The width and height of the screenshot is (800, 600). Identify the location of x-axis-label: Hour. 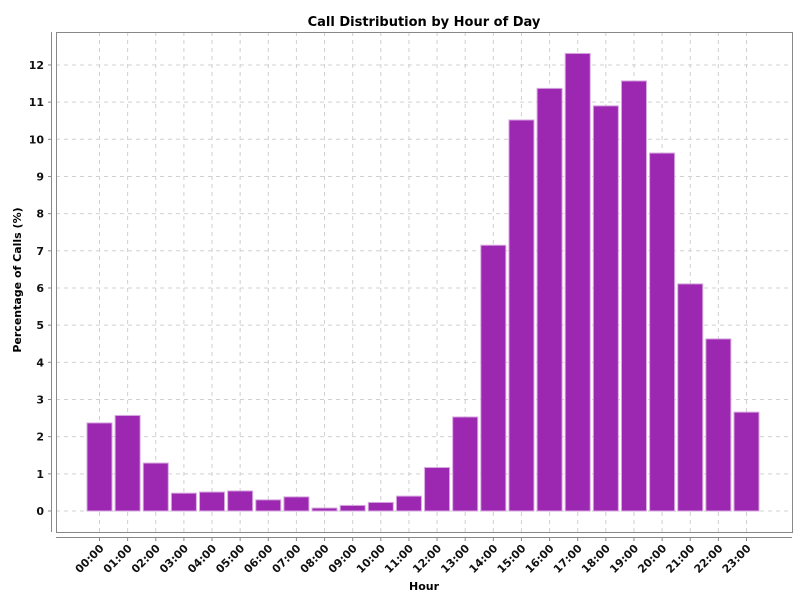
(424, 586).